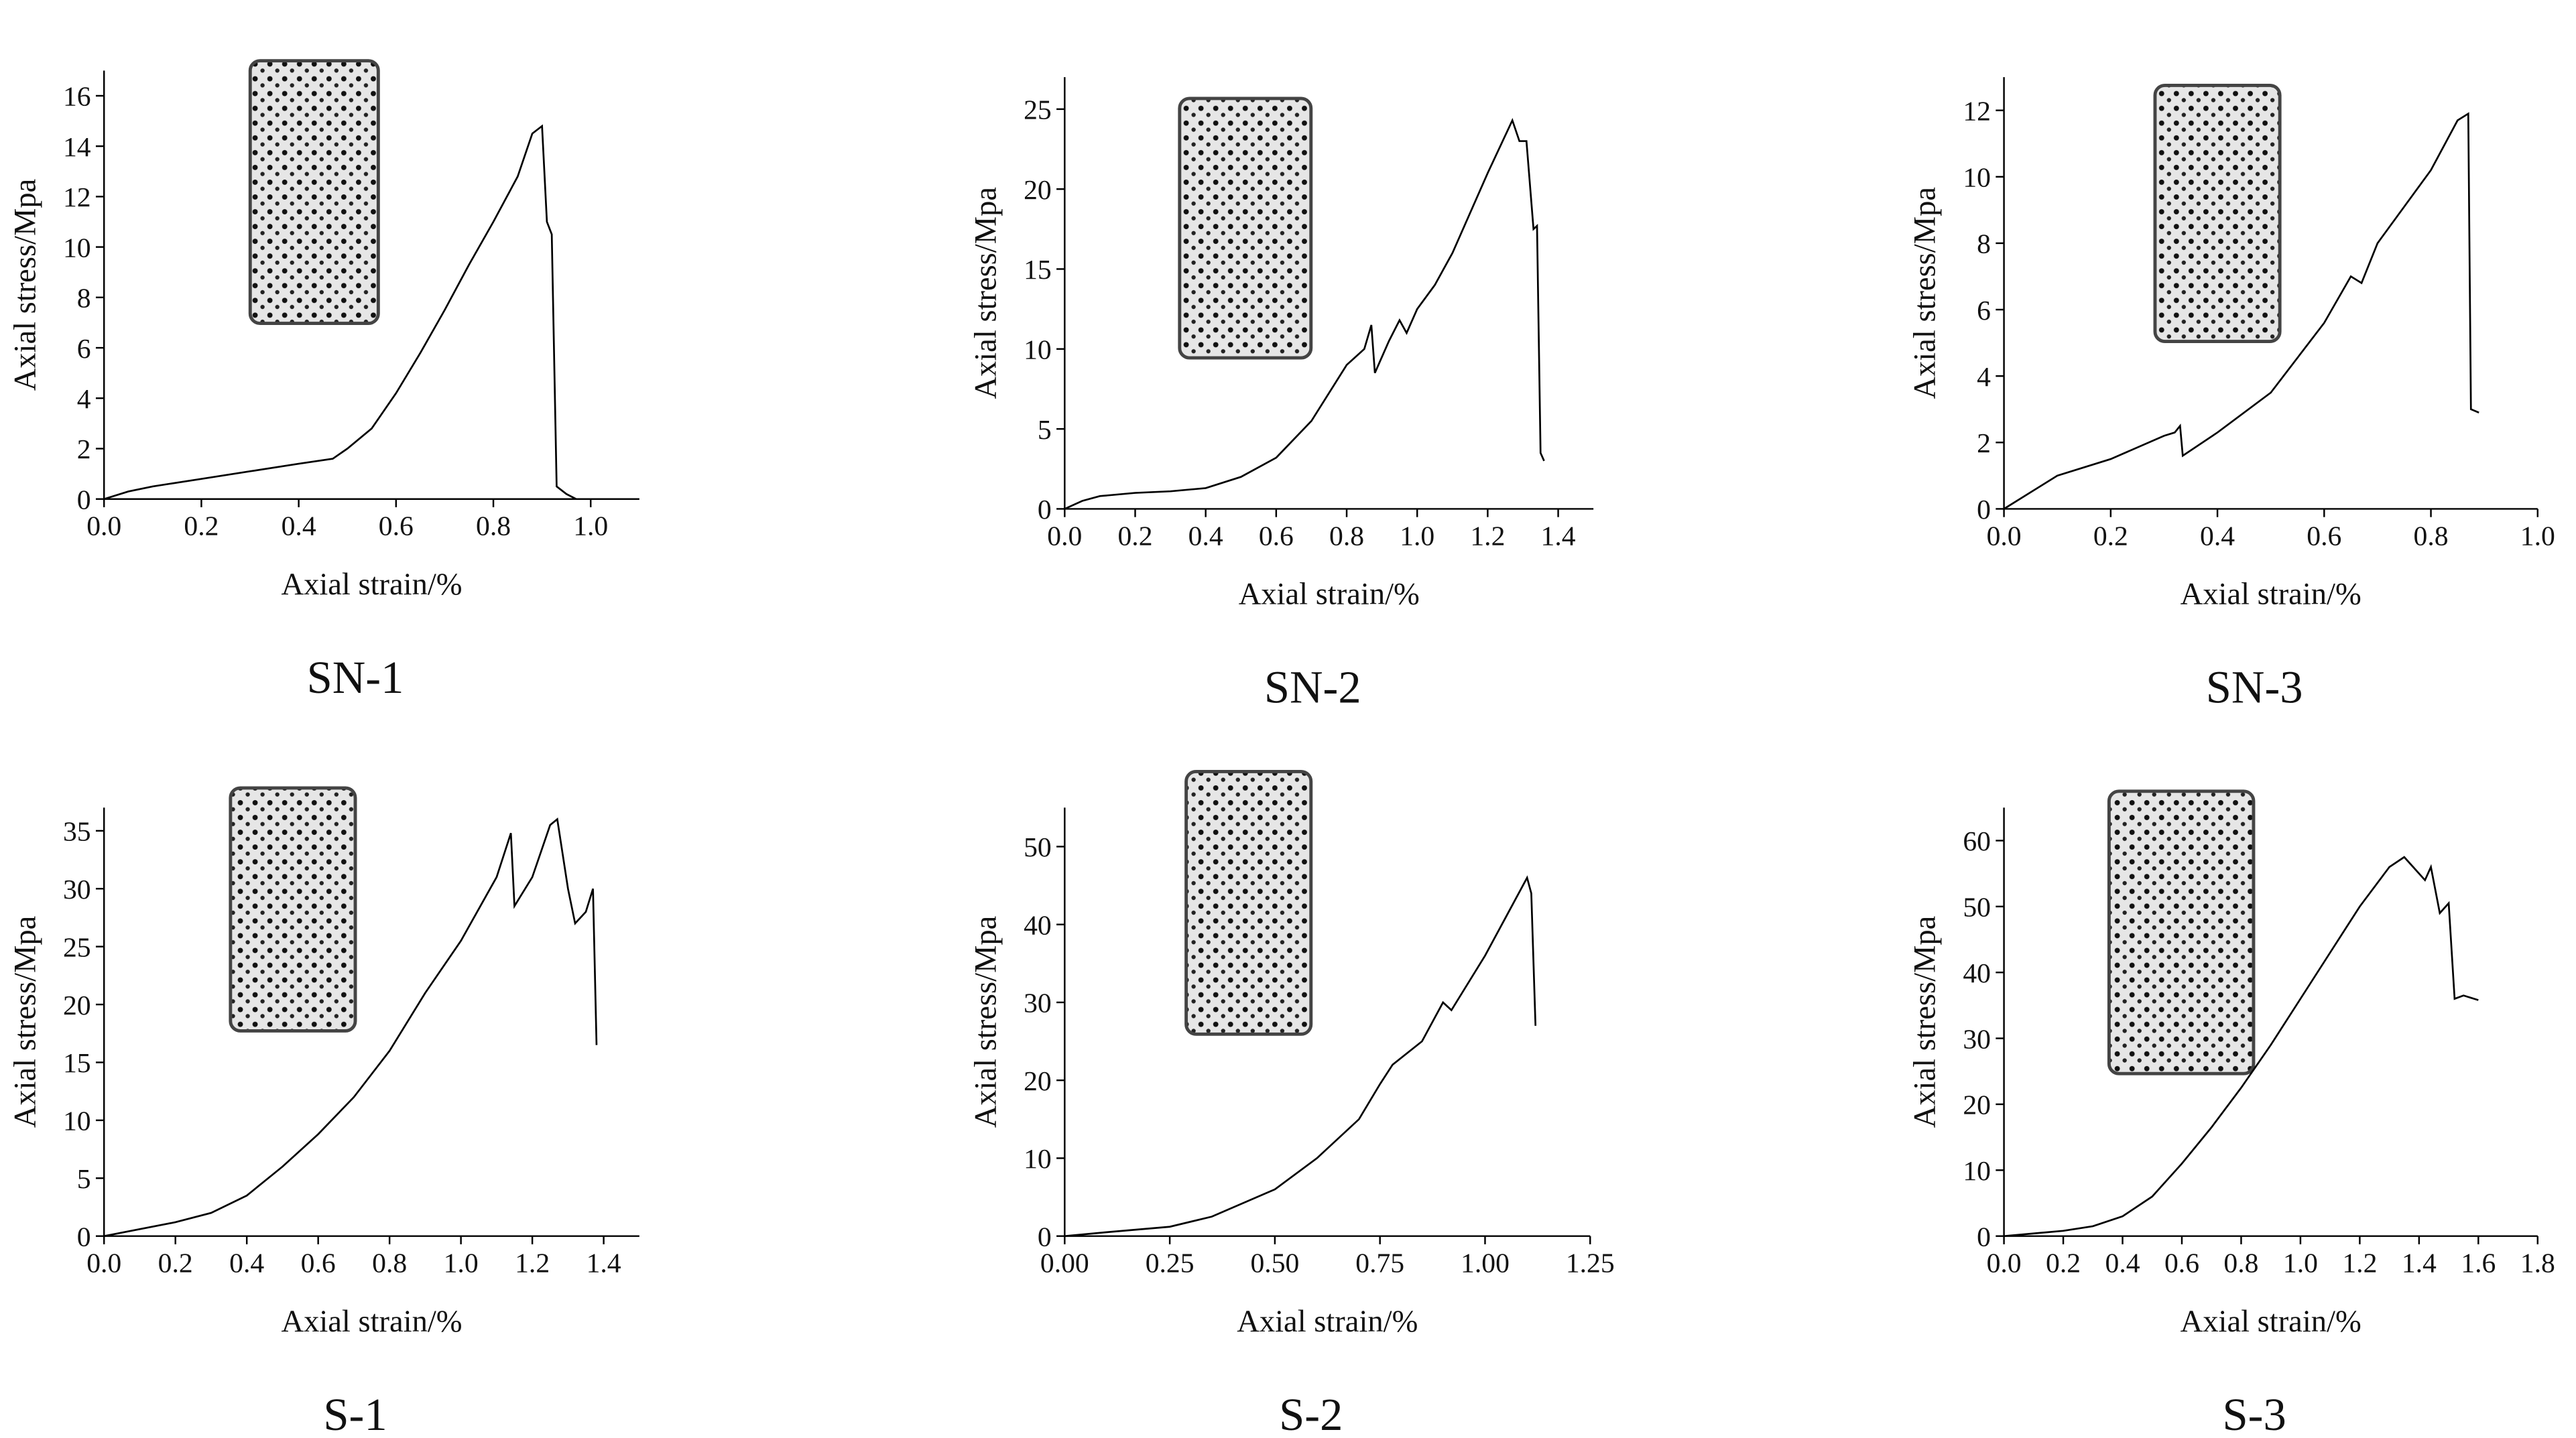 This screenshot has height=1438, width=2576. What do you see at coordinates (77, 197) in the screenshot?
I see `y-tick-label: 12` at bounding box center [77, 197].